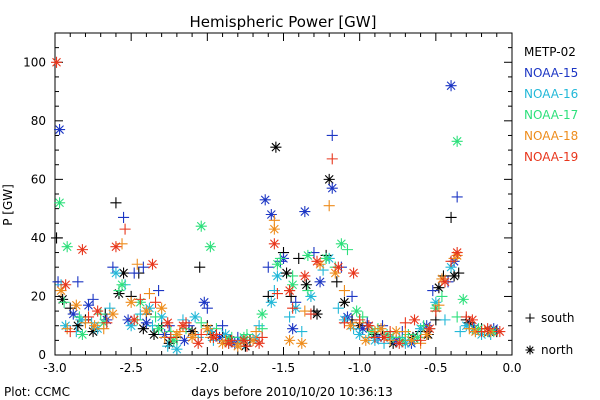 The height and width of the screenshot is (400, 600). What do you see at coordinates (54, 368) in the screenshot?
I see `x-tick-label: -3.0` at bounding box center [54, 368].